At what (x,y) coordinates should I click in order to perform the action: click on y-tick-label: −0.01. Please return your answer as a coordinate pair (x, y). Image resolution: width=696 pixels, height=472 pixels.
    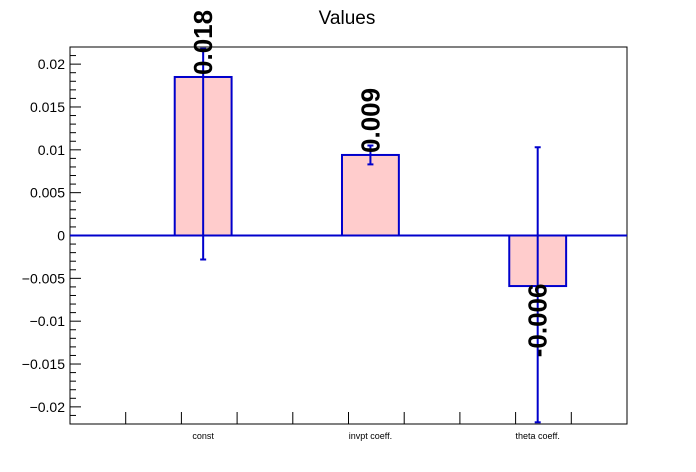
    Looking at the image, I should click on (48, 321).